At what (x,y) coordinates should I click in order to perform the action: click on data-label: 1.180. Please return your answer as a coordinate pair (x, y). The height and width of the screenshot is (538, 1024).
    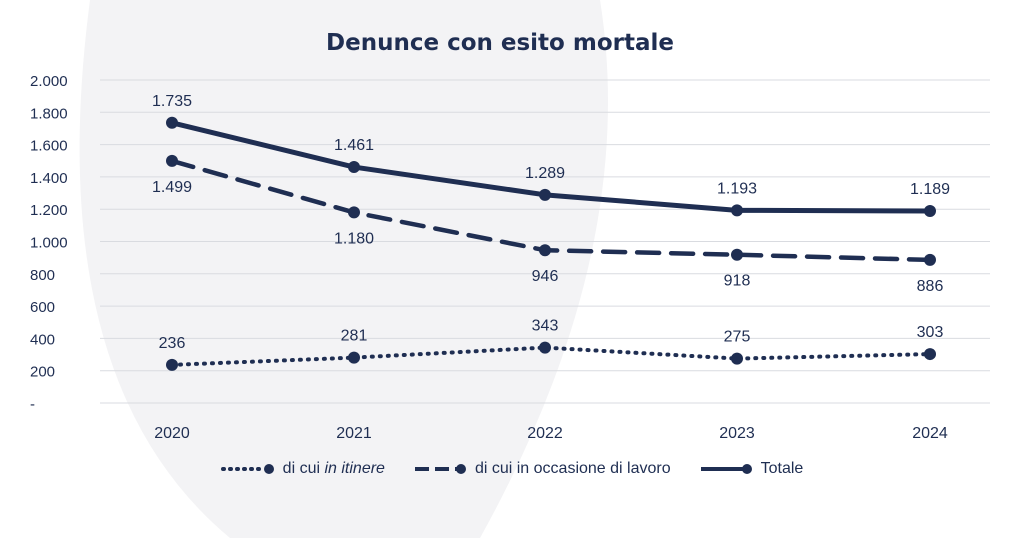
    Looking at the image, I should click on (354, 238).